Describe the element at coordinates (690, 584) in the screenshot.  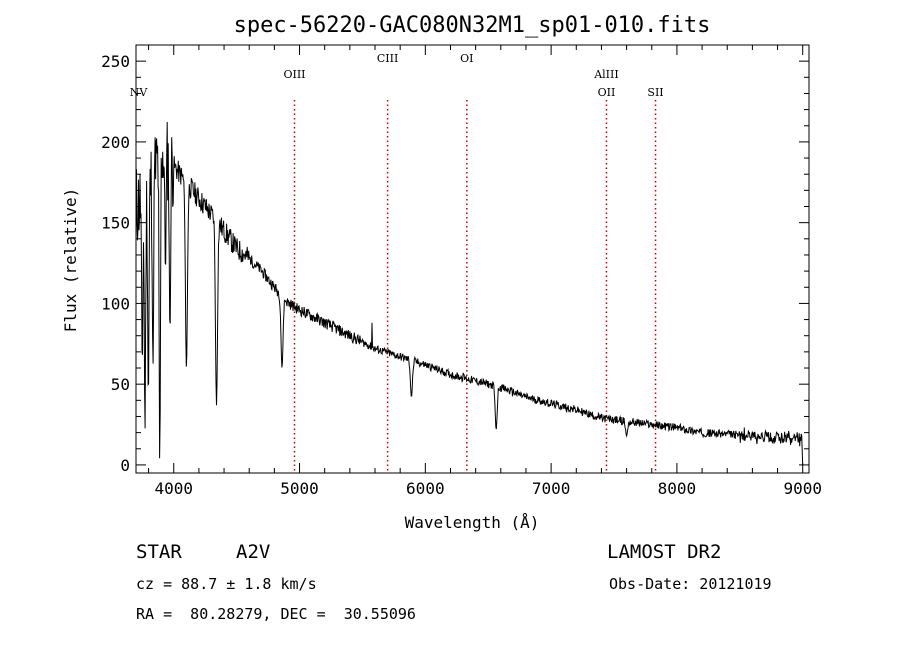
I see `observation-date: Obs-Date: 20121019` at that location.